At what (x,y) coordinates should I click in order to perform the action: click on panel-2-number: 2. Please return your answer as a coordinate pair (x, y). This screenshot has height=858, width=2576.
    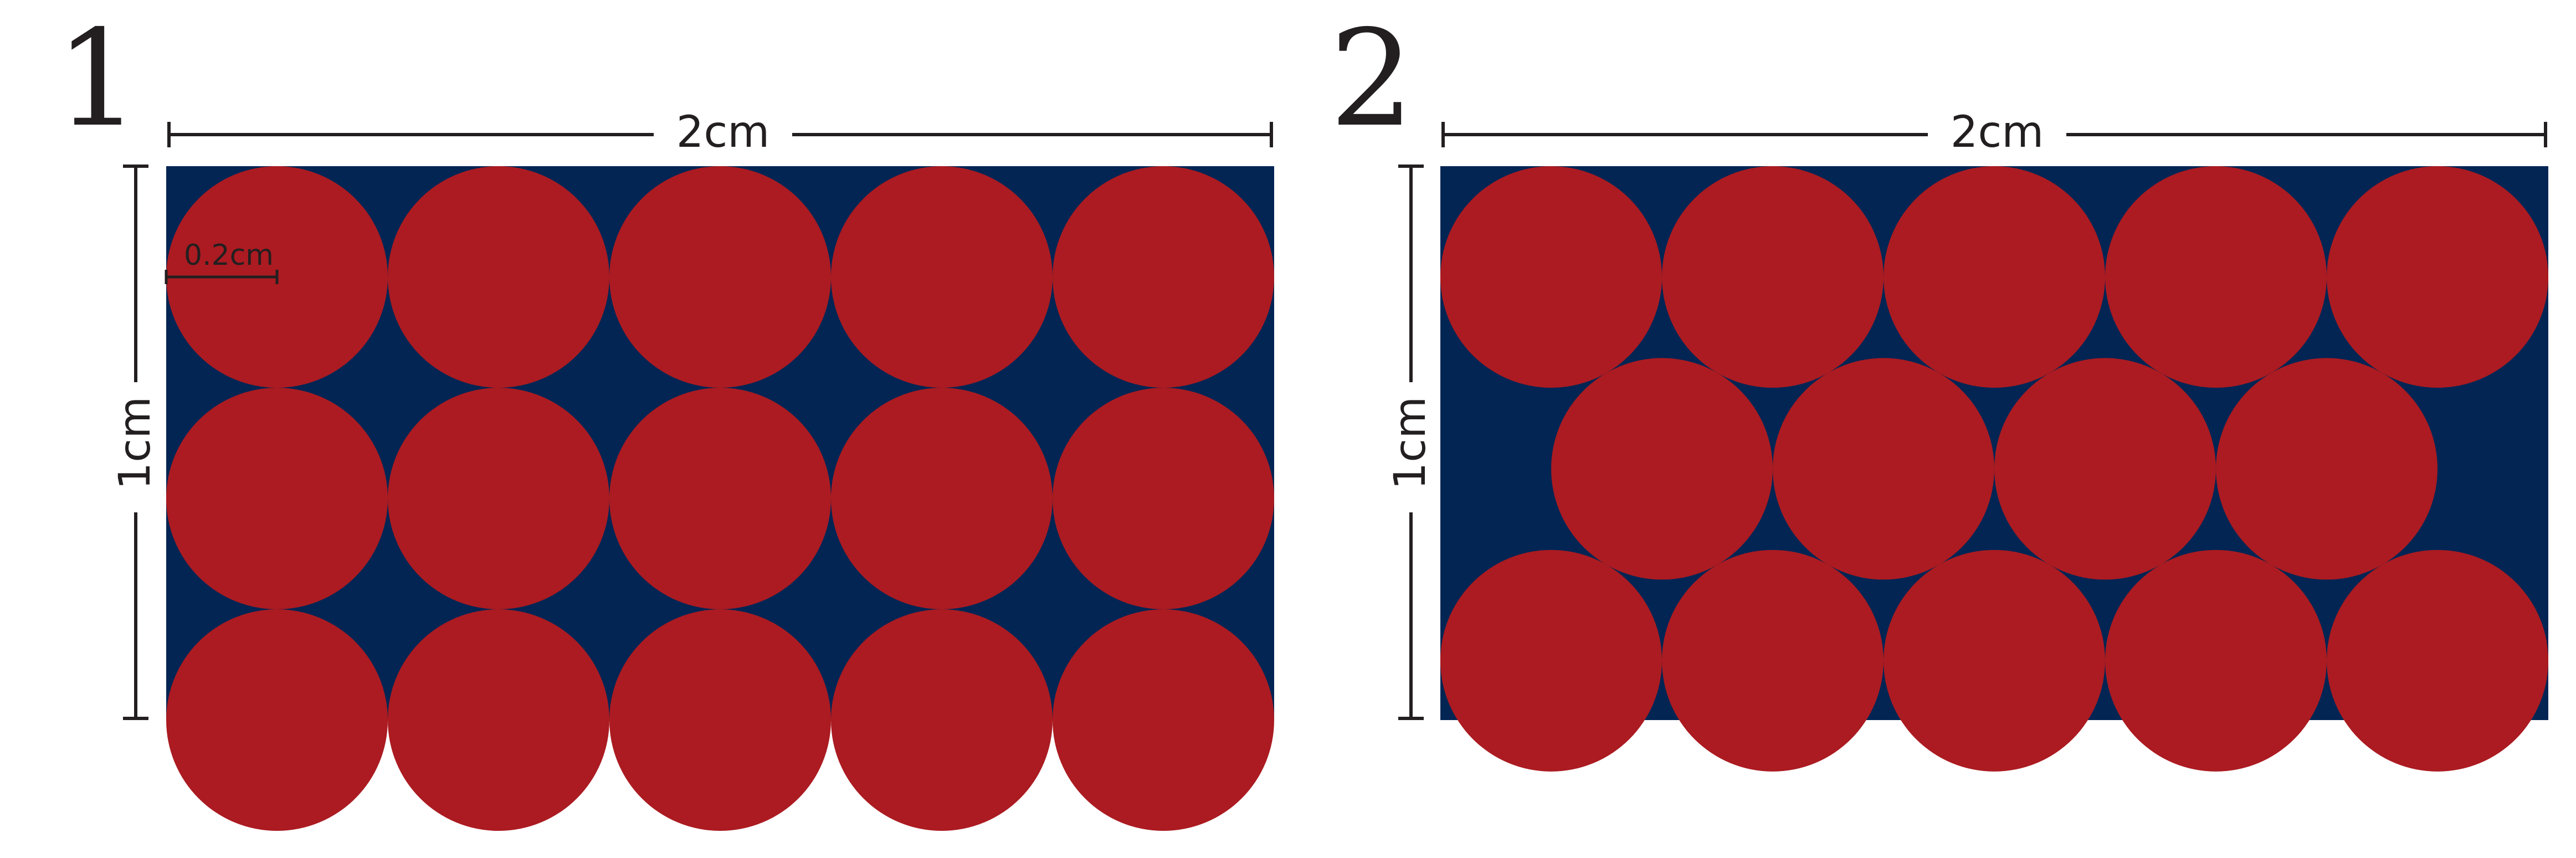
    Looking at the image, I should click on (1372, 79).